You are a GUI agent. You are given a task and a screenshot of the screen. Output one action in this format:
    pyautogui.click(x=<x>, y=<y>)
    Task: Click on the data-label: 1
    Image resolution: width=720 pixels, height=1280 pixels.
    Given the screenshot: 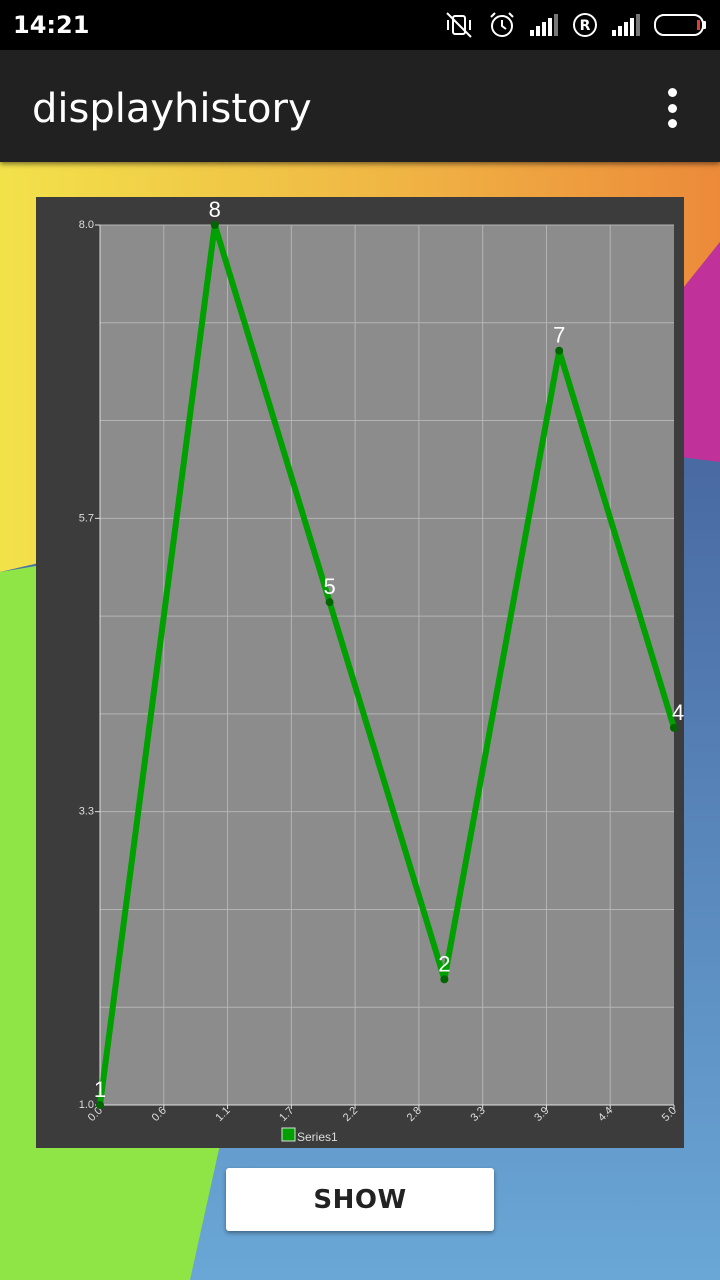 What is the action you would take?
    pyautogui.click(x=100, y=1089)
    